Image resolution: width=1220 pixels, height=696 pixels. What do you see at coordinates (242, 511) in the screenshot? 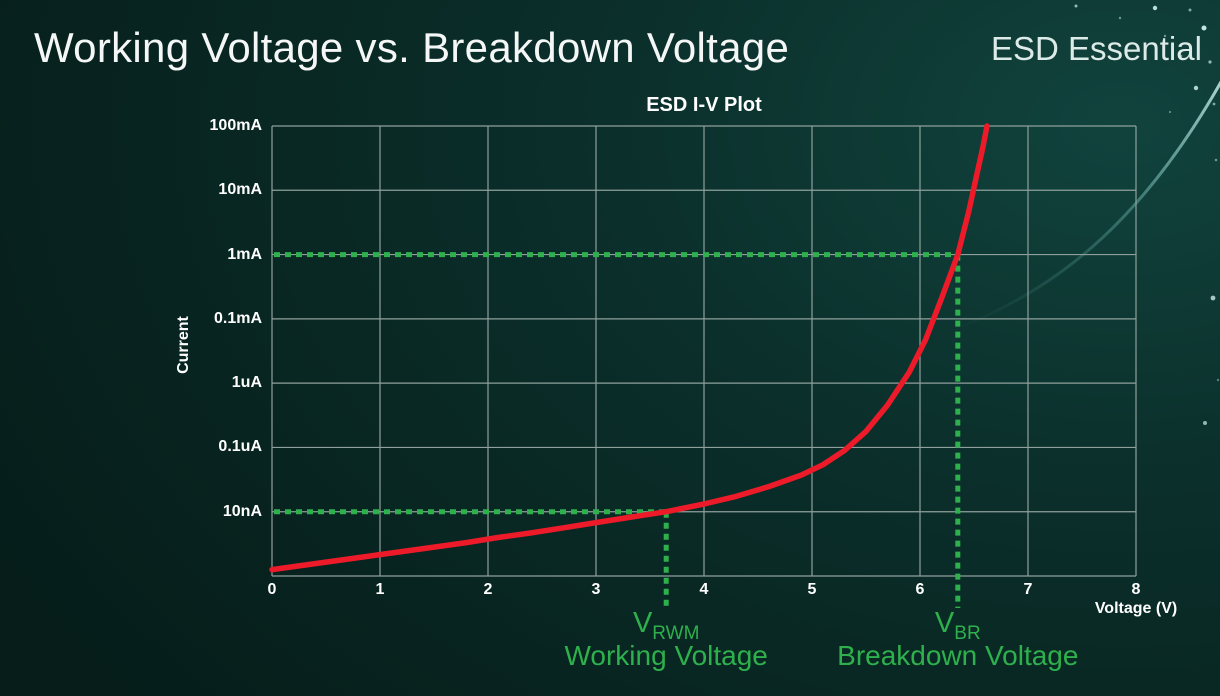
I see `y-tick-label: 10nA` at bounding box center [242, 511].